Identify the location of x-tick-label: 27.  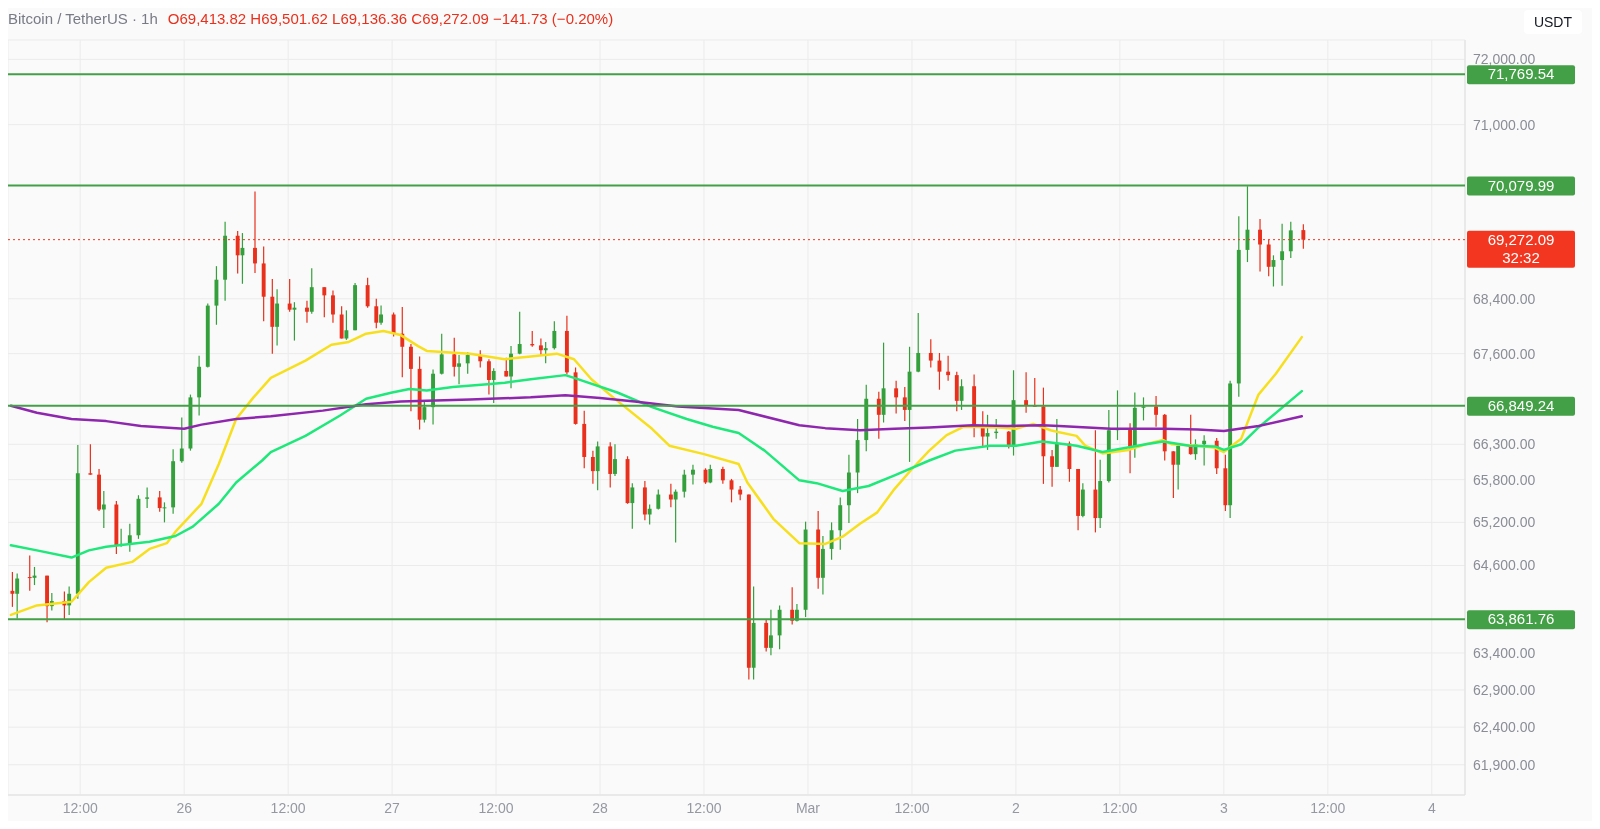
(392, 807).